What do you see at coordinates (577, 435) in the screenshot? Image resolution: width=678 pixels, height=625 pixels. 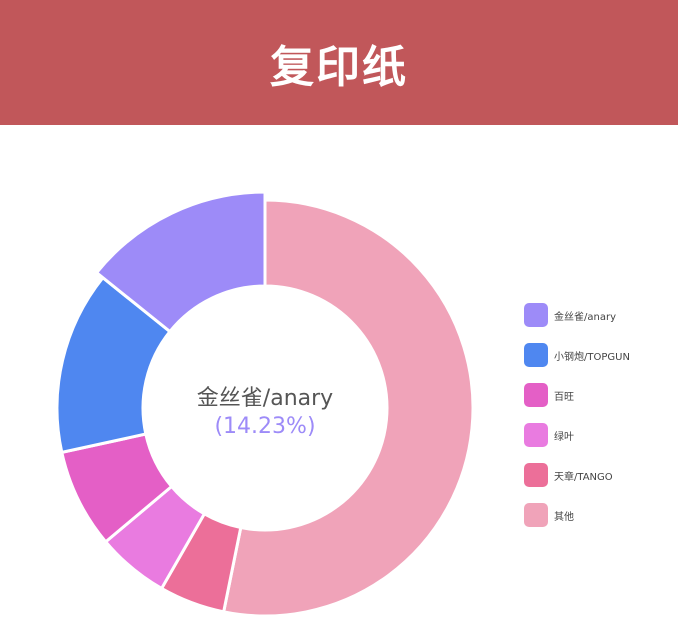 I see `legend-item: 绿叶` at bounding box center [577, 435].